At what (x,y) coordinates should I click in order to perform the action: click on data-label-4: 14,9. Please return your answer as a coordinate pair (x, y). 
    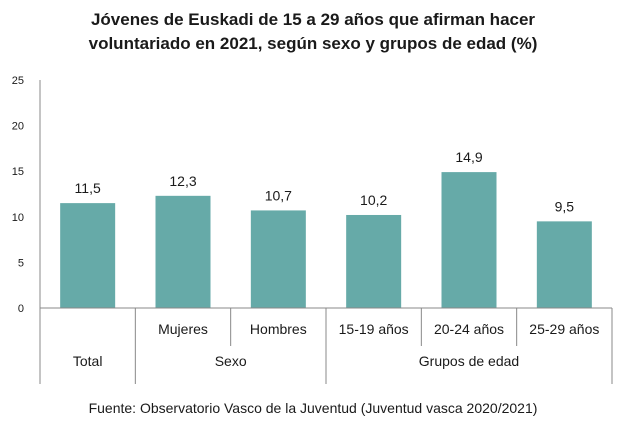
    Looking at the image, I should click on (468, 157).